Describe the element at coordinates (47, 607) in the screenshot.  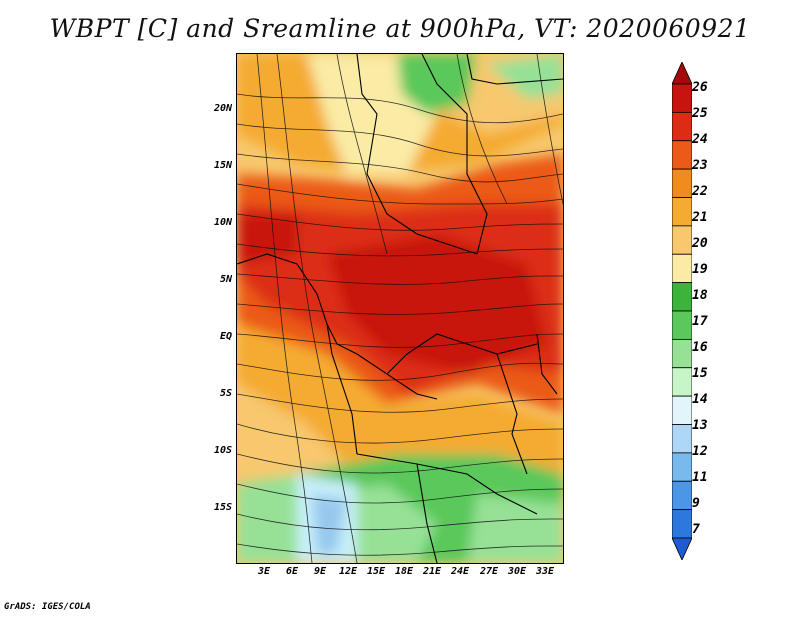
I see `credit-text: GrADS: IGES/COLA` at that location.